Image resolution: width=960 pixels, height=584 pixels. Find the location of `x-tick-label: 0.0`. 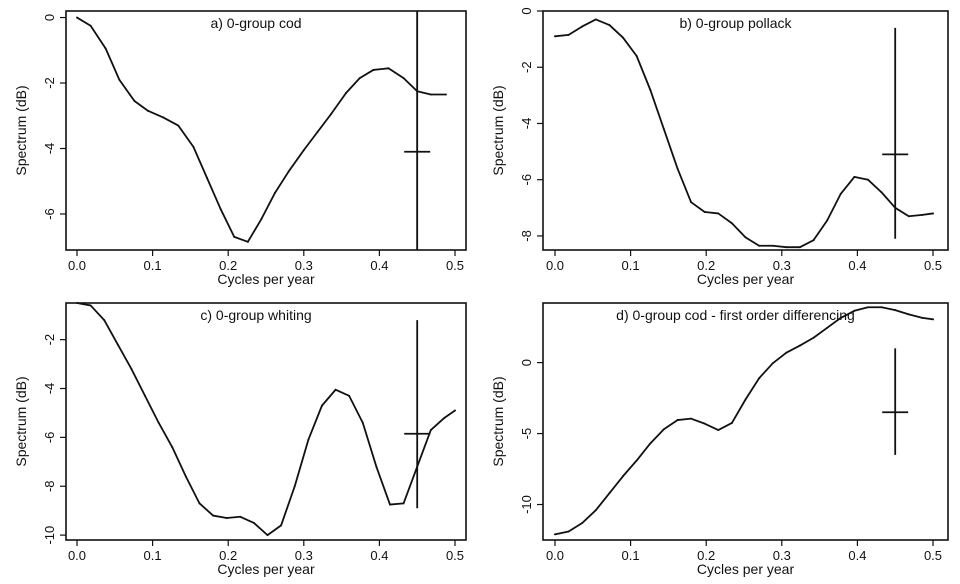

x-tick-label: 0.0 is located at coordinates (77, 555).